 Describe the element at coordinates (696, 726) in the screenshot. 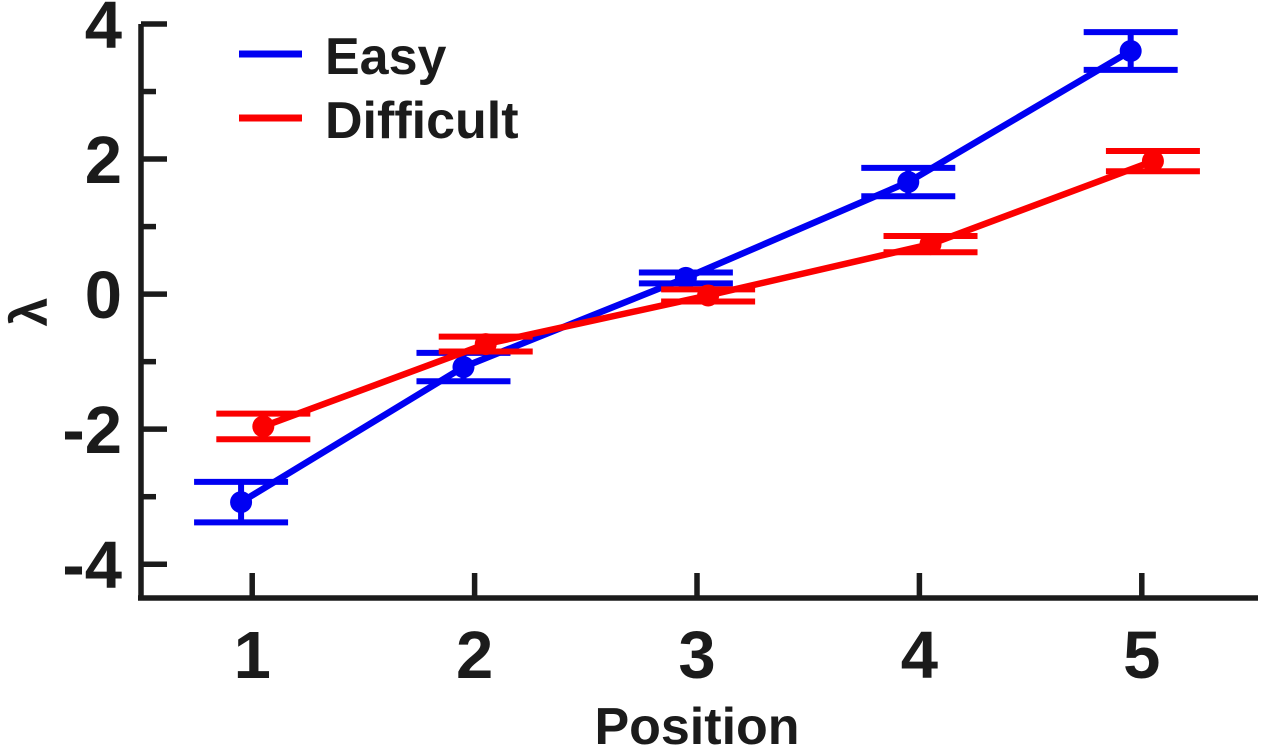

I see `x-axis-label: Position` at that location.